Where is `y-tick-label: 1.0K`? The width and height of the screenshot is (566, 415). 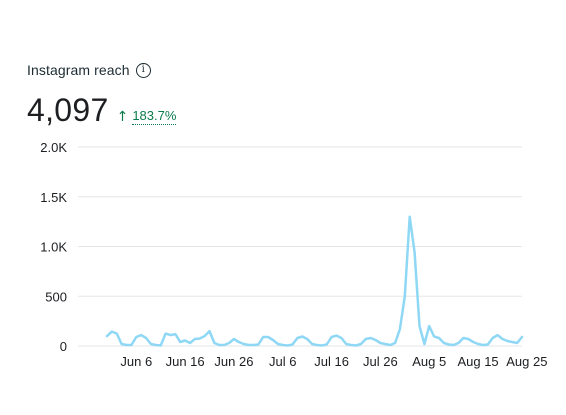
y-tick-label: 1.0K is located at coordinates (53, 247).